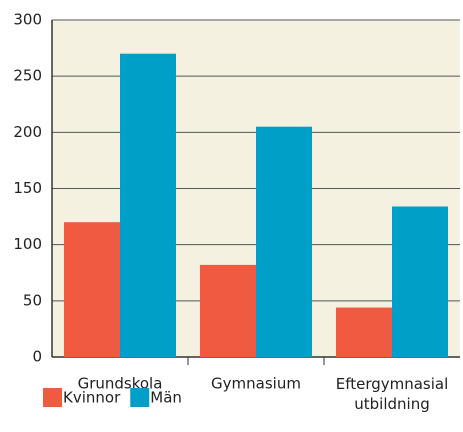 This screenshot has height=432, width=463. I want to click on y-tick-label: 0, so click(37, 357).